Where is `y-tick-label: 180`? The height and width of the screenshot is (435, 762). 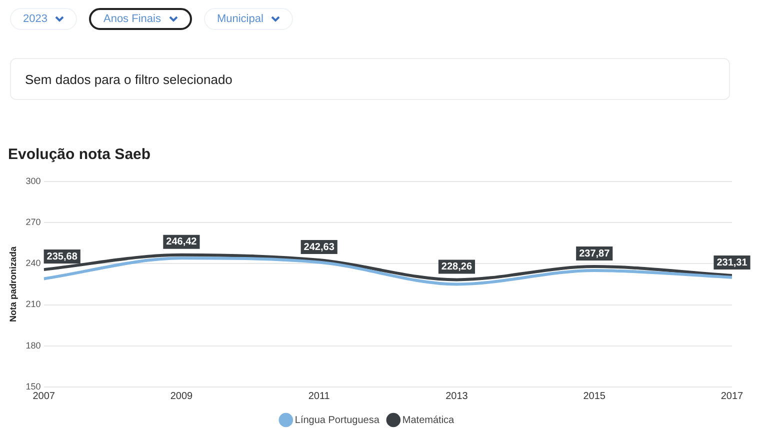
y-tick-label: 180 is located at coordinates (33, 345).